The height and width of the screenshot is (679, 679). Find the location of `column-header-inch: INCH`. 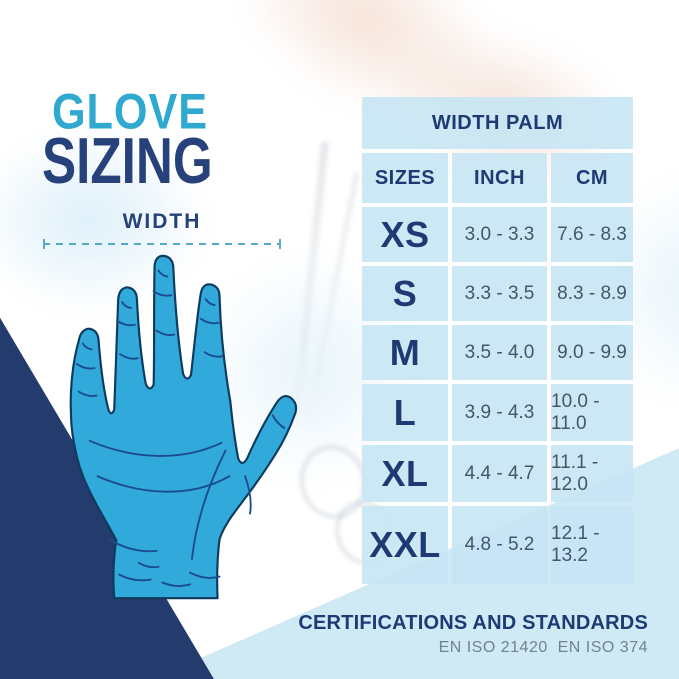

column-header-inch: INCH is located at coordinates (499, 178).